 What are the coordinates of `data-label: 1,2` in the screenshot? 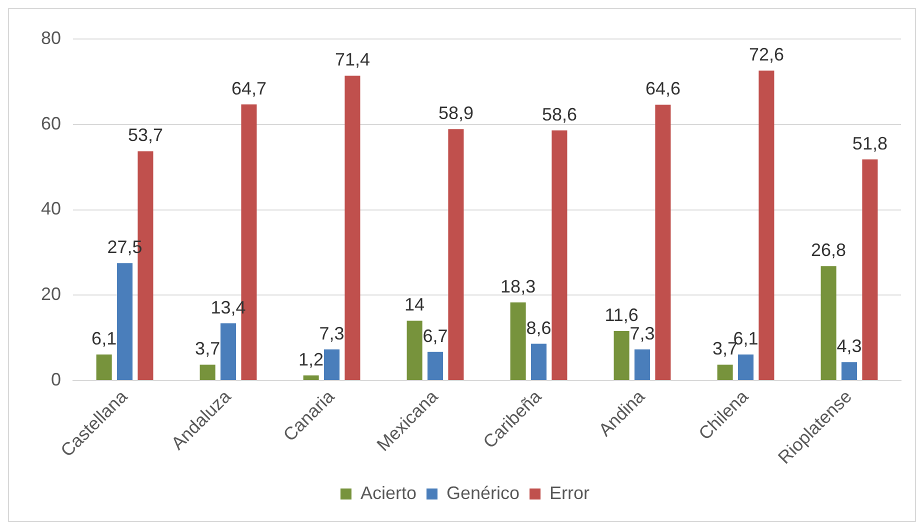 It's located at (311, 359).